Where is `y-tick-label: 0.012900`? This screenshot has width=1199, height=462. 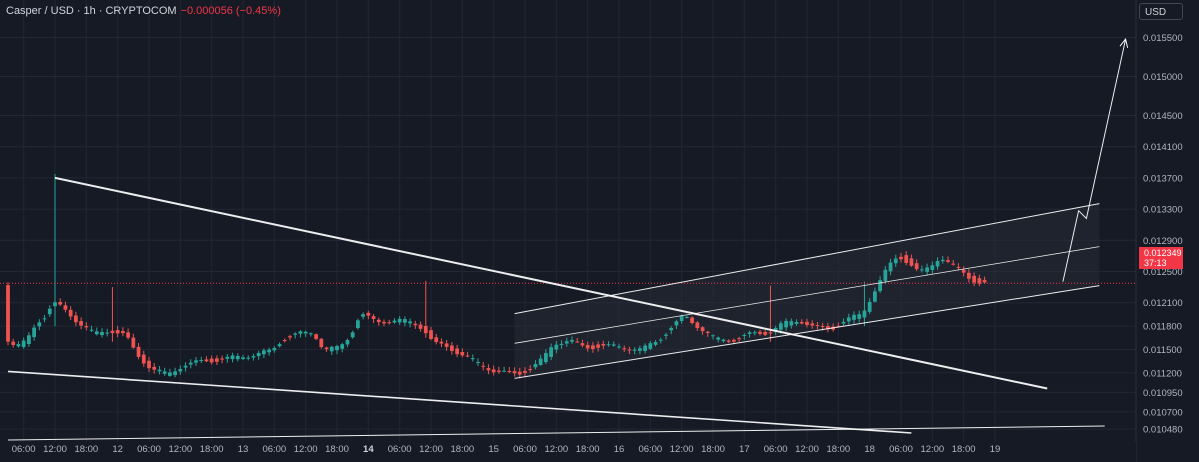 y-tick-label: 0.012900 is located at coordinates (1163, 241).